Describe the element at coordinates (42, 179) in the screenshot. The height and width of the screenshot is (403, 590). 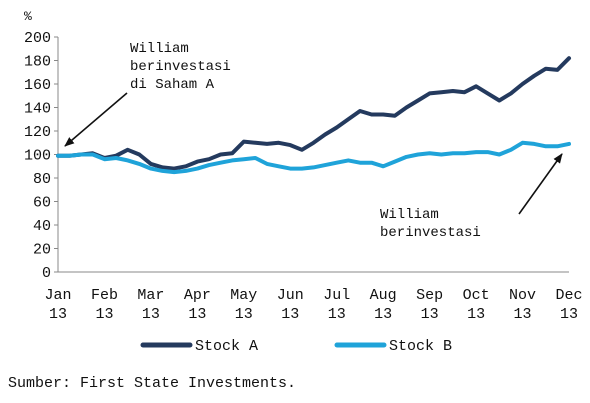
I see `y-tick-label: 80` at that location.